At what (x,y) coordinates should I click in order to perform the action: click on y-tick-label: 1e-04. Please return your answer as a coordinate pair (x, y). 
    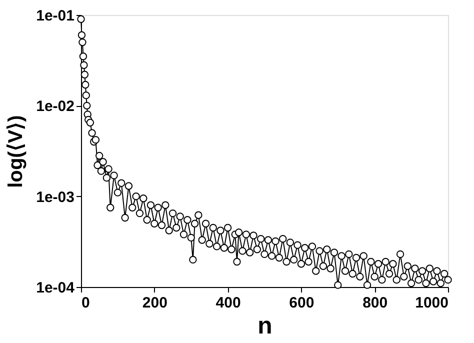
    Looking at the image, I should click on (56, 288).